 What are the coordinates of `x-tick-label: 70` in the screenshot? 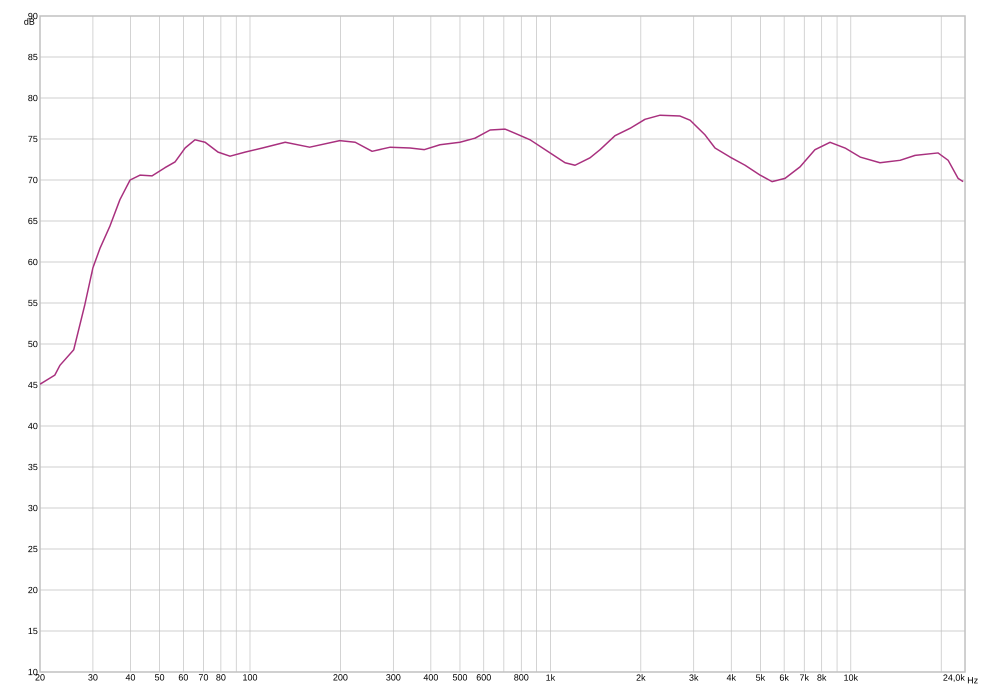 It's located at (203, 677).